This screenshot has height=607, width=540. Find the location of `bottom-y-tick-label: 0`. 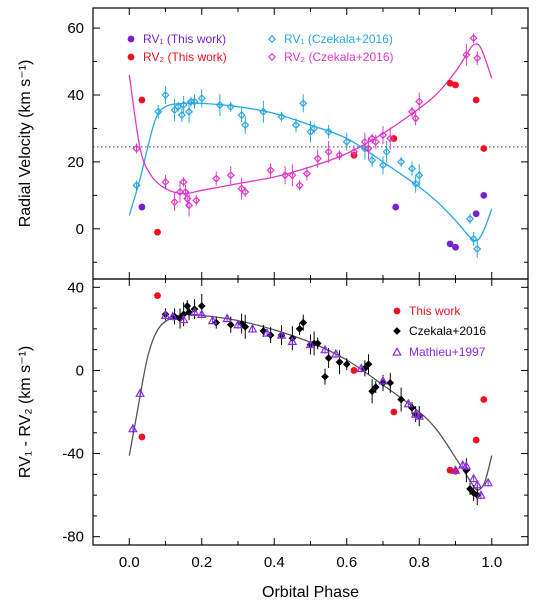

bottom-y-tick-label: 0 is located at coordinates (80, 370).